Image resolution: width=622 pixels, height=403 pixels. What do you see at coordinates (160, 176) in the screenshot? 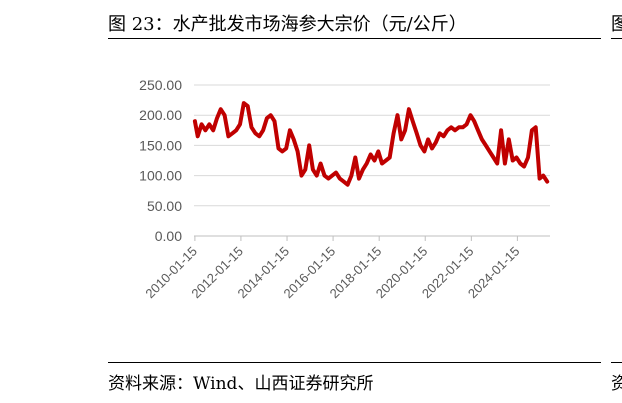
I see `y-tick-label: 100.00` at bounding box center [160, 176].